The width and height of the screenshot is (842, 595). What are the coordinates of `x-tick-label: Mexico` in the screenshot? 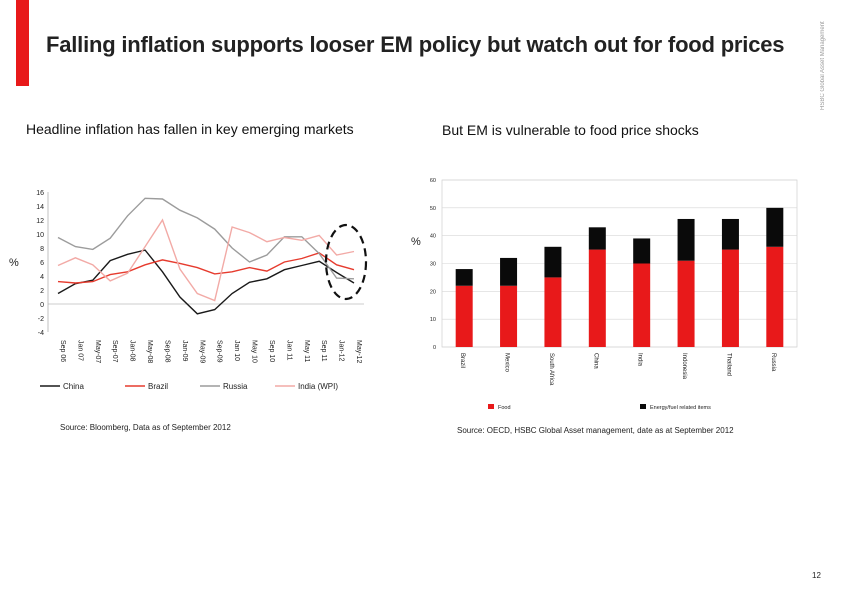 It's located at (507, 363).